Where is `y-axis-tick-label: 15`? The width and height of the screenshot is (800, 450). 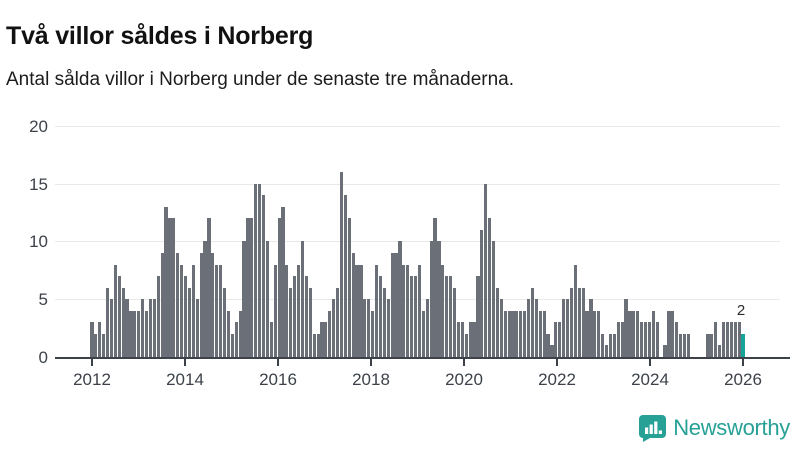
y-axis-tick-label: 15 is located at coordinates (38, 184).